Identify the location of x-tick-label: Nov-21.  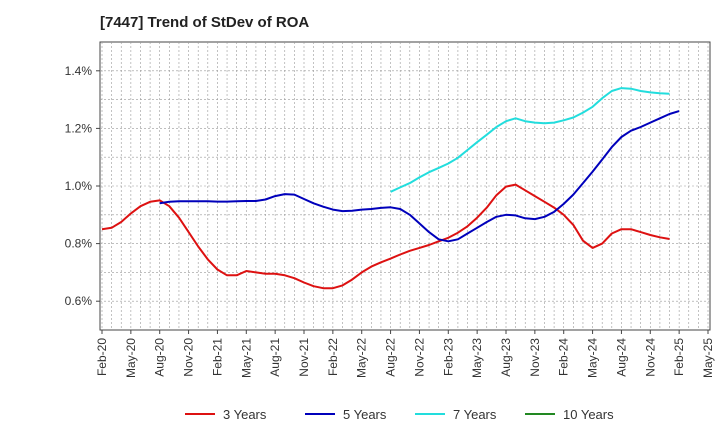
(304, 357).